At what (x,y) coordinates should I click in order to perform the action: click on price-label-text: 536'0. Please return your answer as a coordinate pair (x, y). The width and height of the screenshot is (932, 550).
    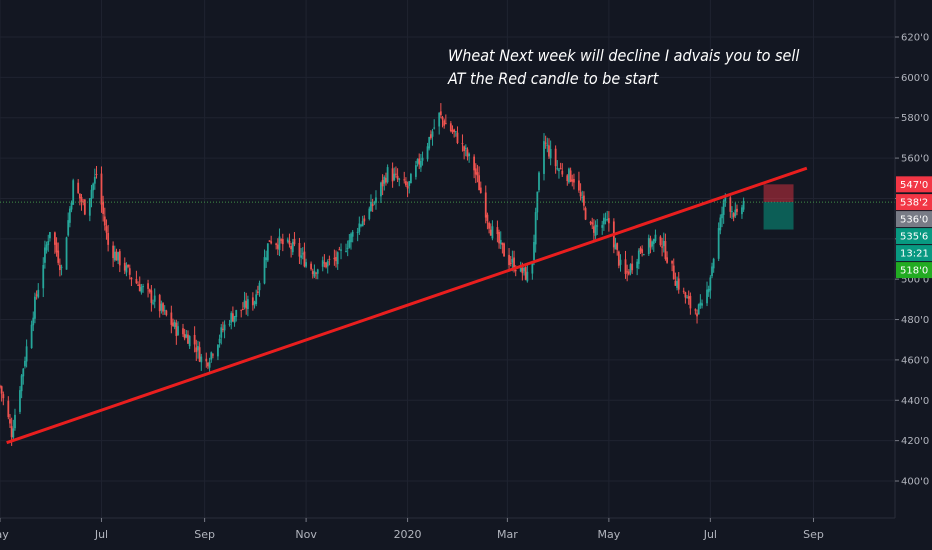
    Looking at the image, I should click on (914, 220).